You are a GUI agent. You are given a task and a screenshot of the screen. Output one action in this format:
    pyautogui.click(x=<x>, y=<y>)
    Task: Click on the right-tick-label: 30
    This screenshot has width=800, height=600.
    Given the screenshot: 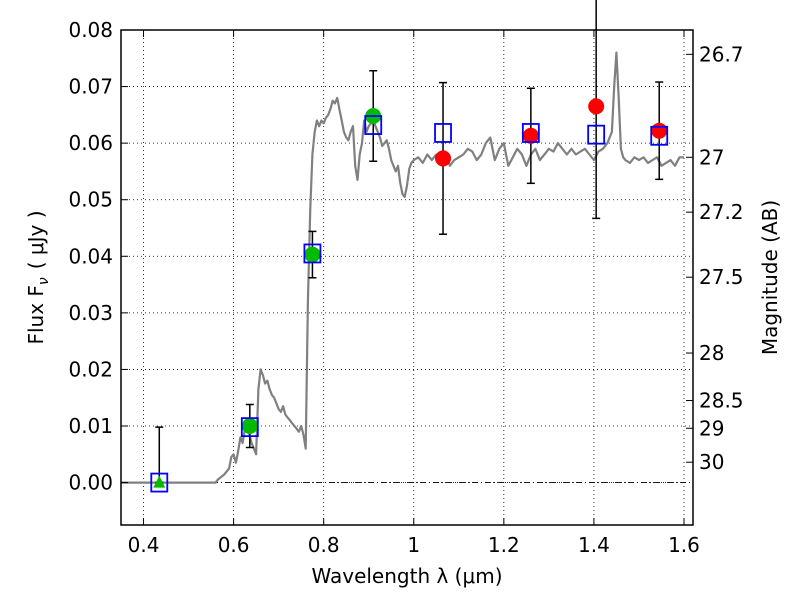 What is the action you would take?
    pyautogui.click(x=711, y=462)
    